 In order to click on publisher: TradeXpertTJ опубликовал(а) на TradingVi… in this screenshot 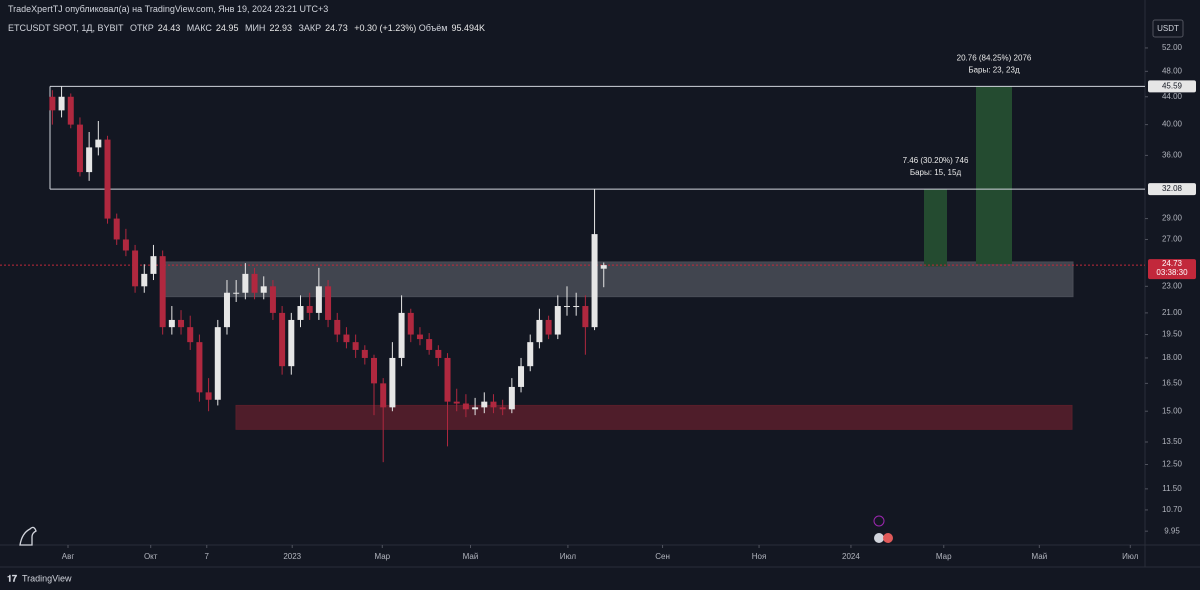, I will do `click(168, 9)`.